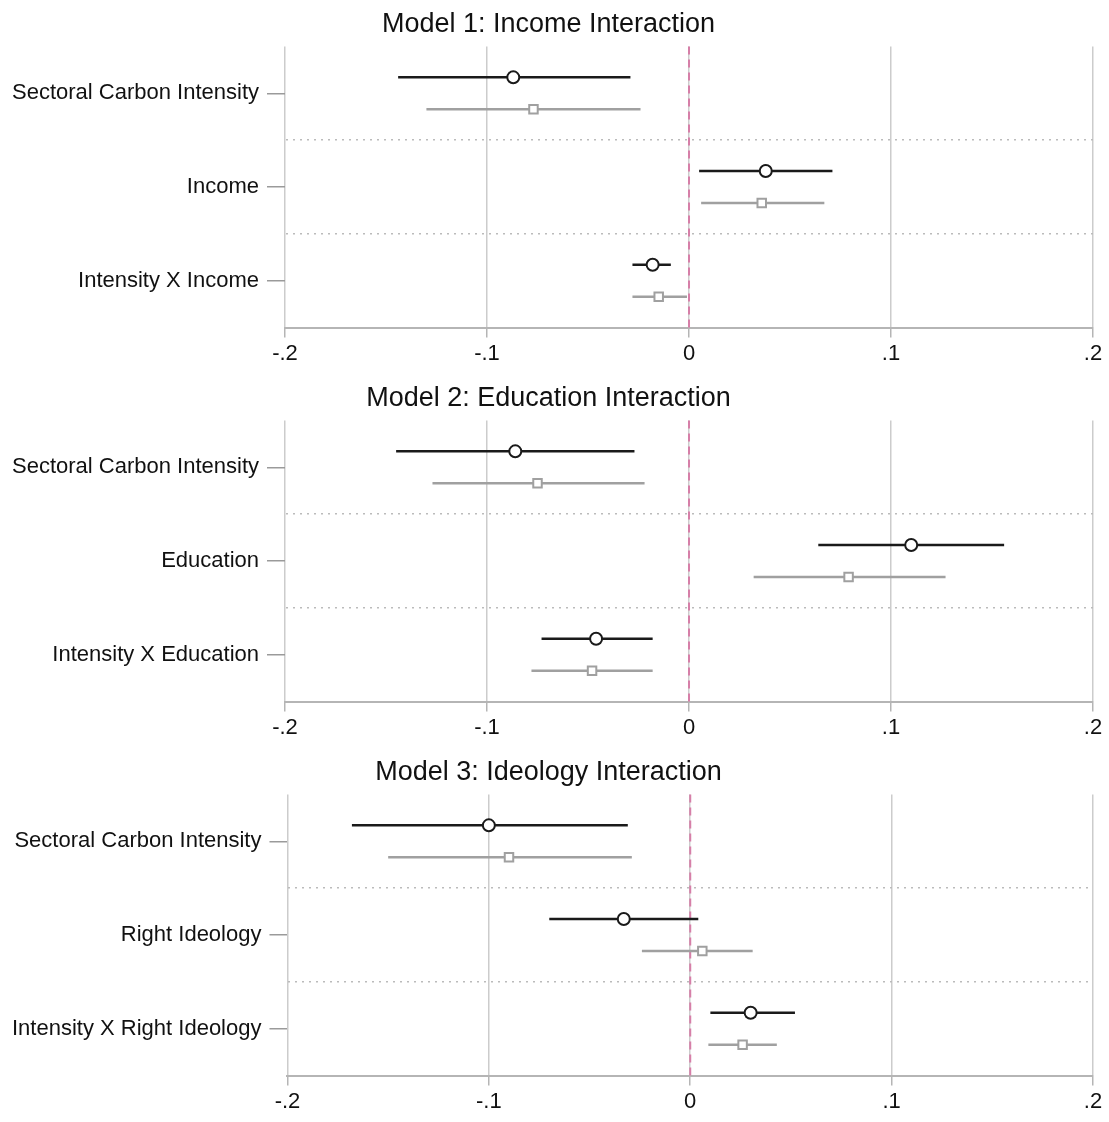 This screenshot has height=1122, width=1109. What do you see at coordinates (156, 653) in the screenshot?
I see `y-tick-label: Intensity X Education` at bounding box center [156, 653].